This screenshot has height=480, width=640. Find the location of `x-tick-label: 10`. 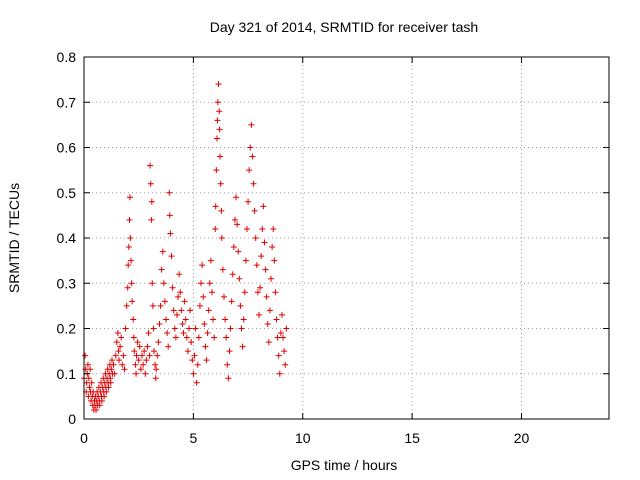

x-tick-label: 10 is located at coordinates (303, 438).